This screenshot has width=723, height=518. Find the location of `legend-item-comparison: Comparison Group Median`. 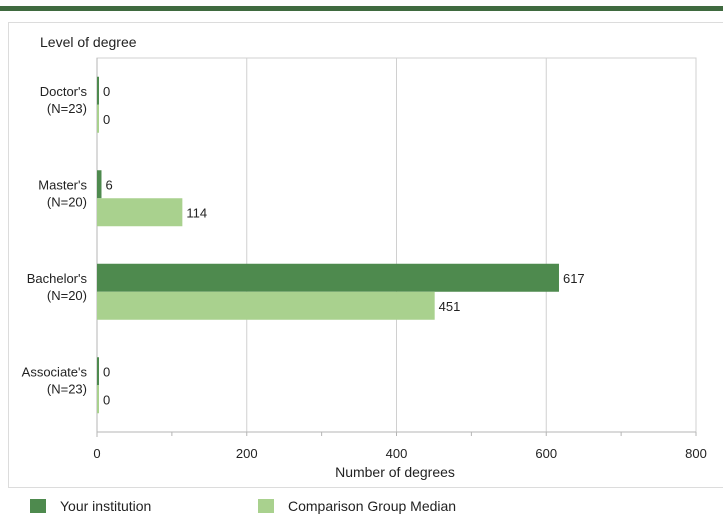

legend-item-comparison: Comparison Group Median is located at coordinates (357, 506).